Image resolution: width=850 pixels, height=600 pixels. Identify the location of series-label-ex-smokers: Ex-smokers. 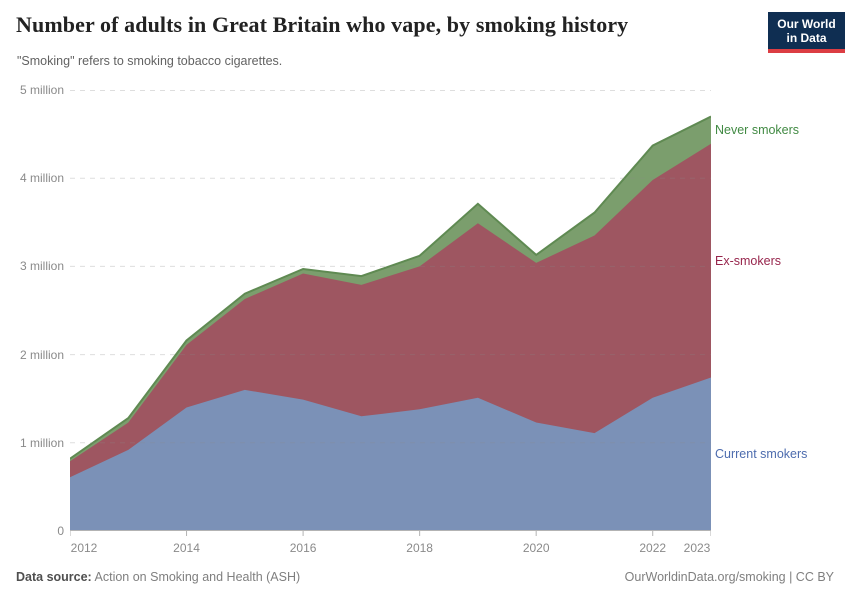
(748, 260).